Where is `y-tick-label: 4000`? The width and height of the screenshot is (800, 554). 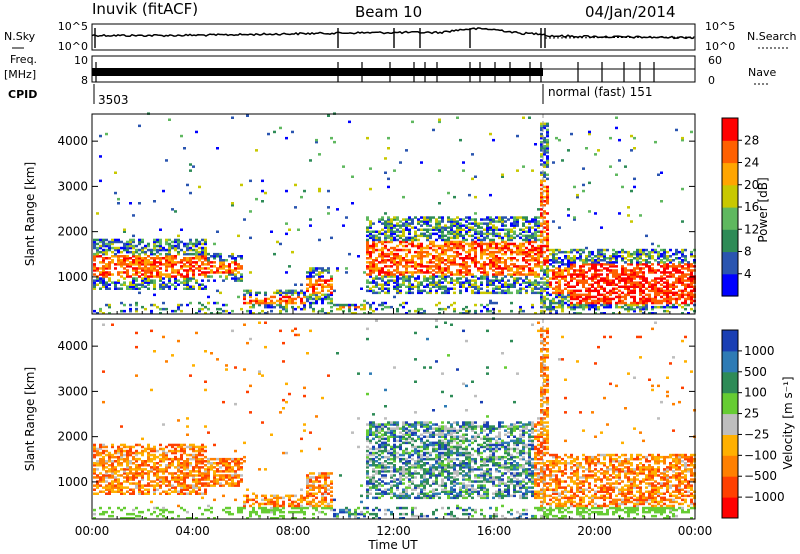
y-tick-label: 4000 is located at coordinates (72, 141).